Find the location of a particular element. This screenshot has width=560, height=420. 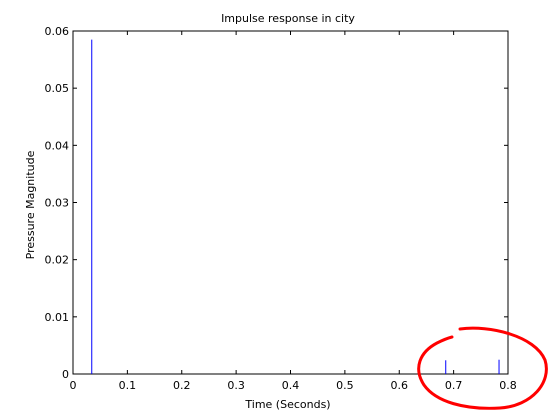

x-tick-label: 0.4 is located at coordinates (291, 385).